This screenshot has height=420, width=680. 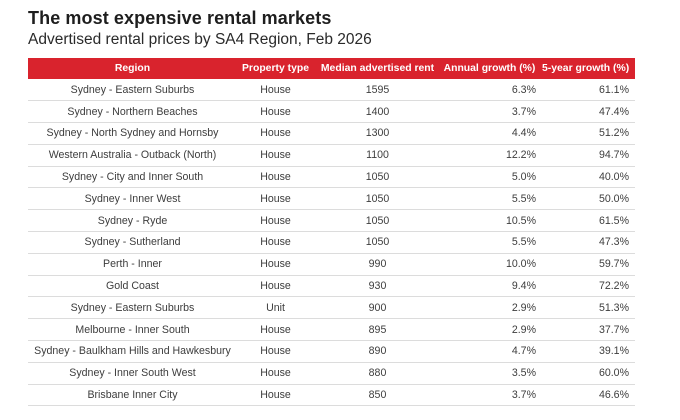 What do you see at coordinates (587, 242) in the screenshot?
I see `five-year-growth-cell: 47.3%` at bounding box center [587, 242].